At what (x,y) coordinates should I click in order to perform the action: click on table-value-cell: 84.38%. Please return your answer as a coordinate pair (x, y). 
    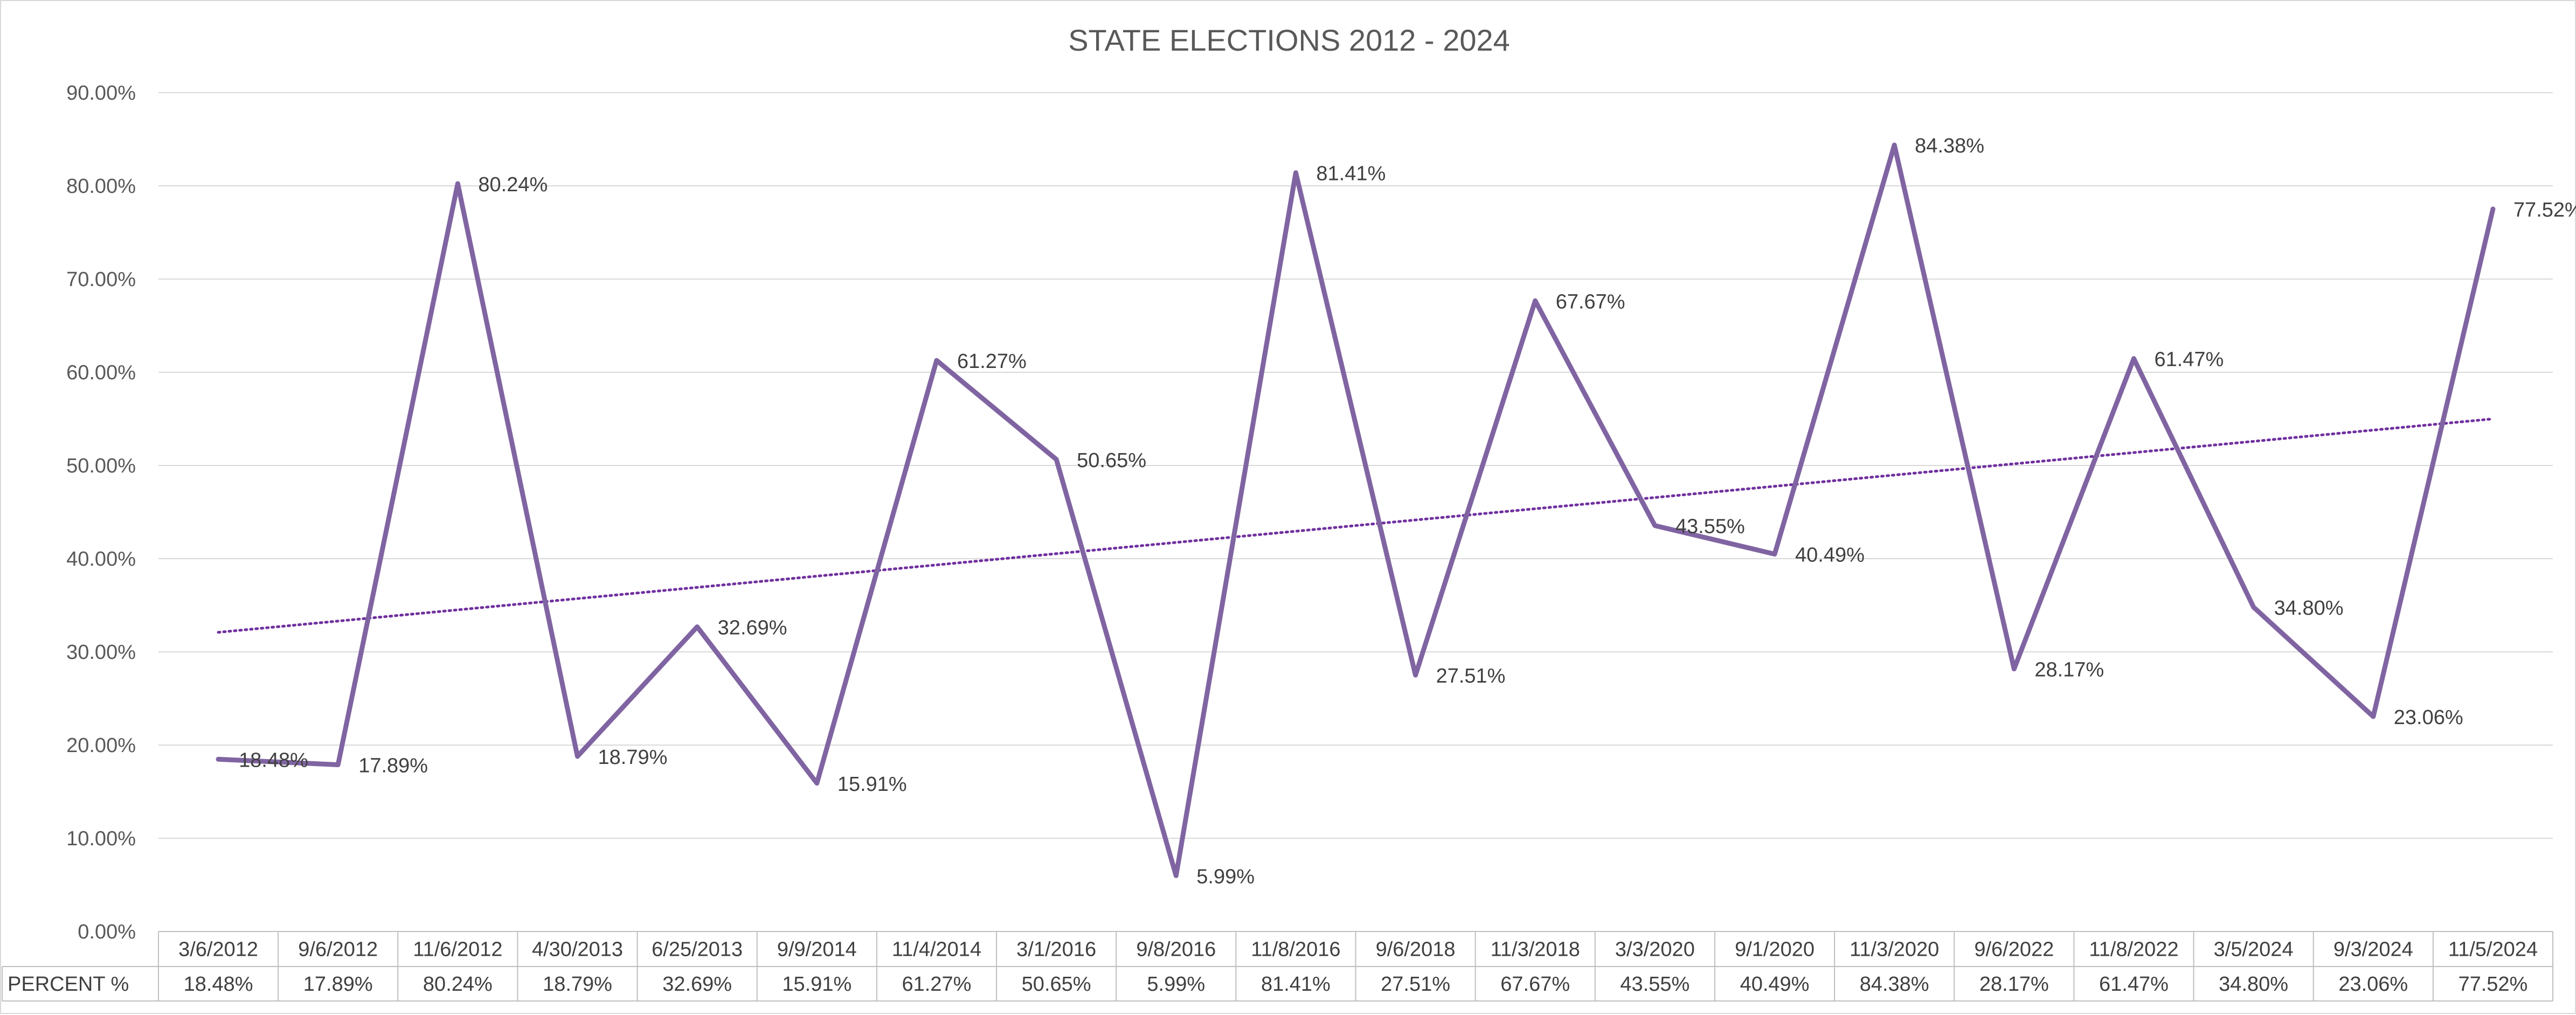
    Looking at the image, I should click on (1895, 984).